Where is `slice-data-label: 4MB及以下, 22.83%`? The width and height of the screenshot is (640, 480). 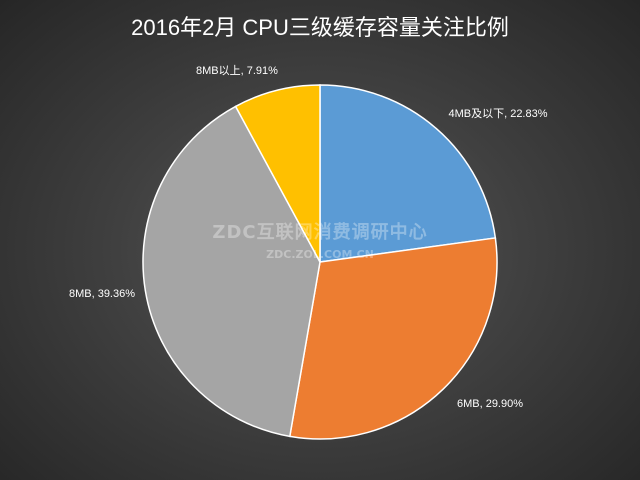 slice-data-label: 4MB及以下, 22.83% is located at coordinates (497, 114).